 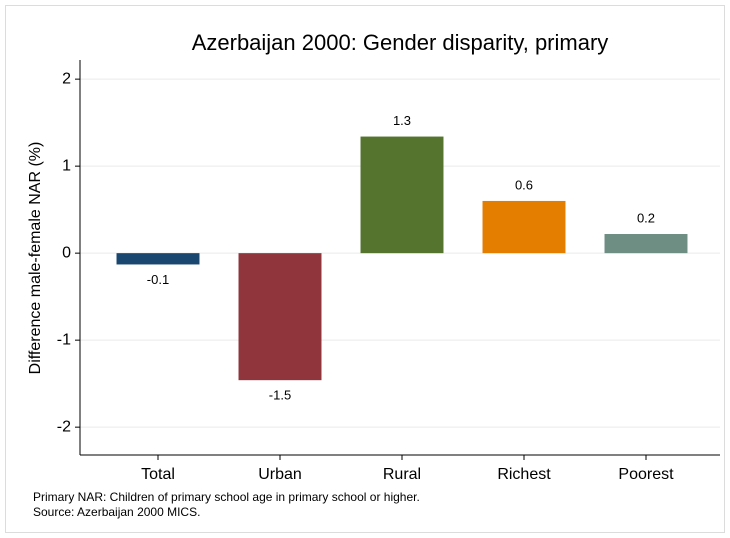 What do you see at coordinates (646, 474) in the screenshot?
I see `x-tick-label: Poorest` at bounding box center [646, 474].